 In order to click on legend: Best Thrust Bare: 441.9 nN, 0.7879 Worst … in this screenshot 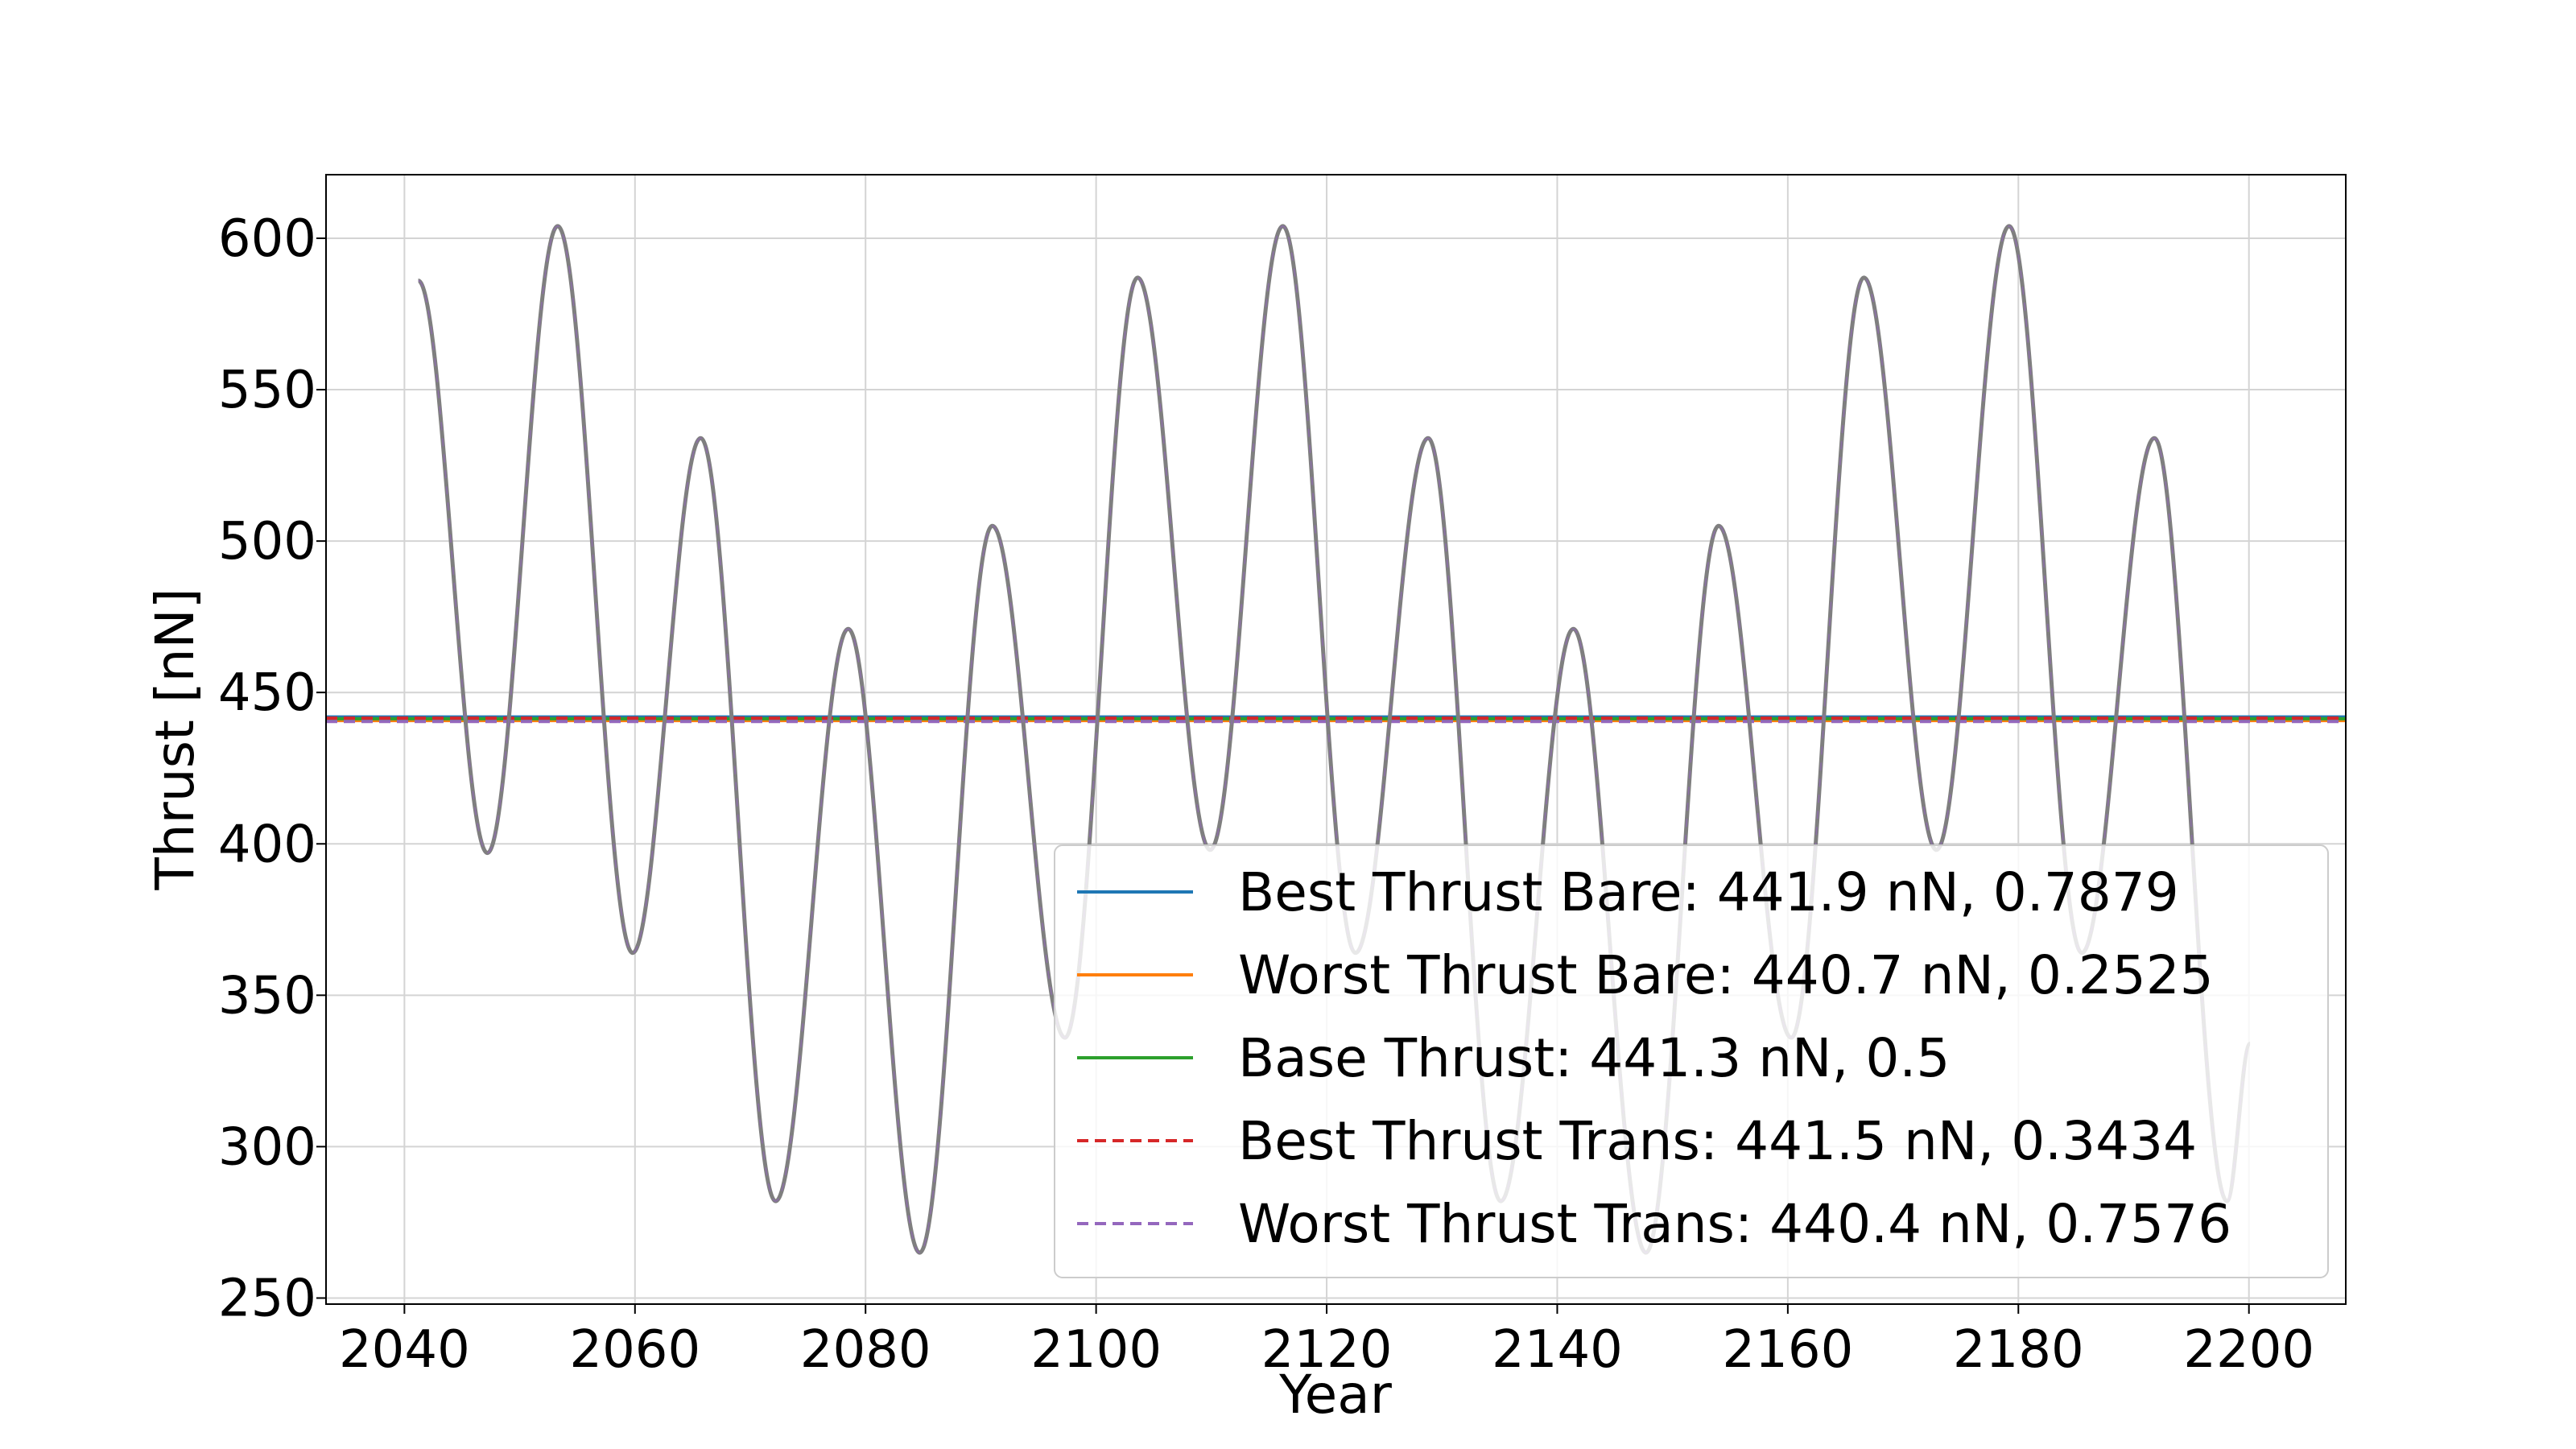, I will do `click(1691, 1061)`.